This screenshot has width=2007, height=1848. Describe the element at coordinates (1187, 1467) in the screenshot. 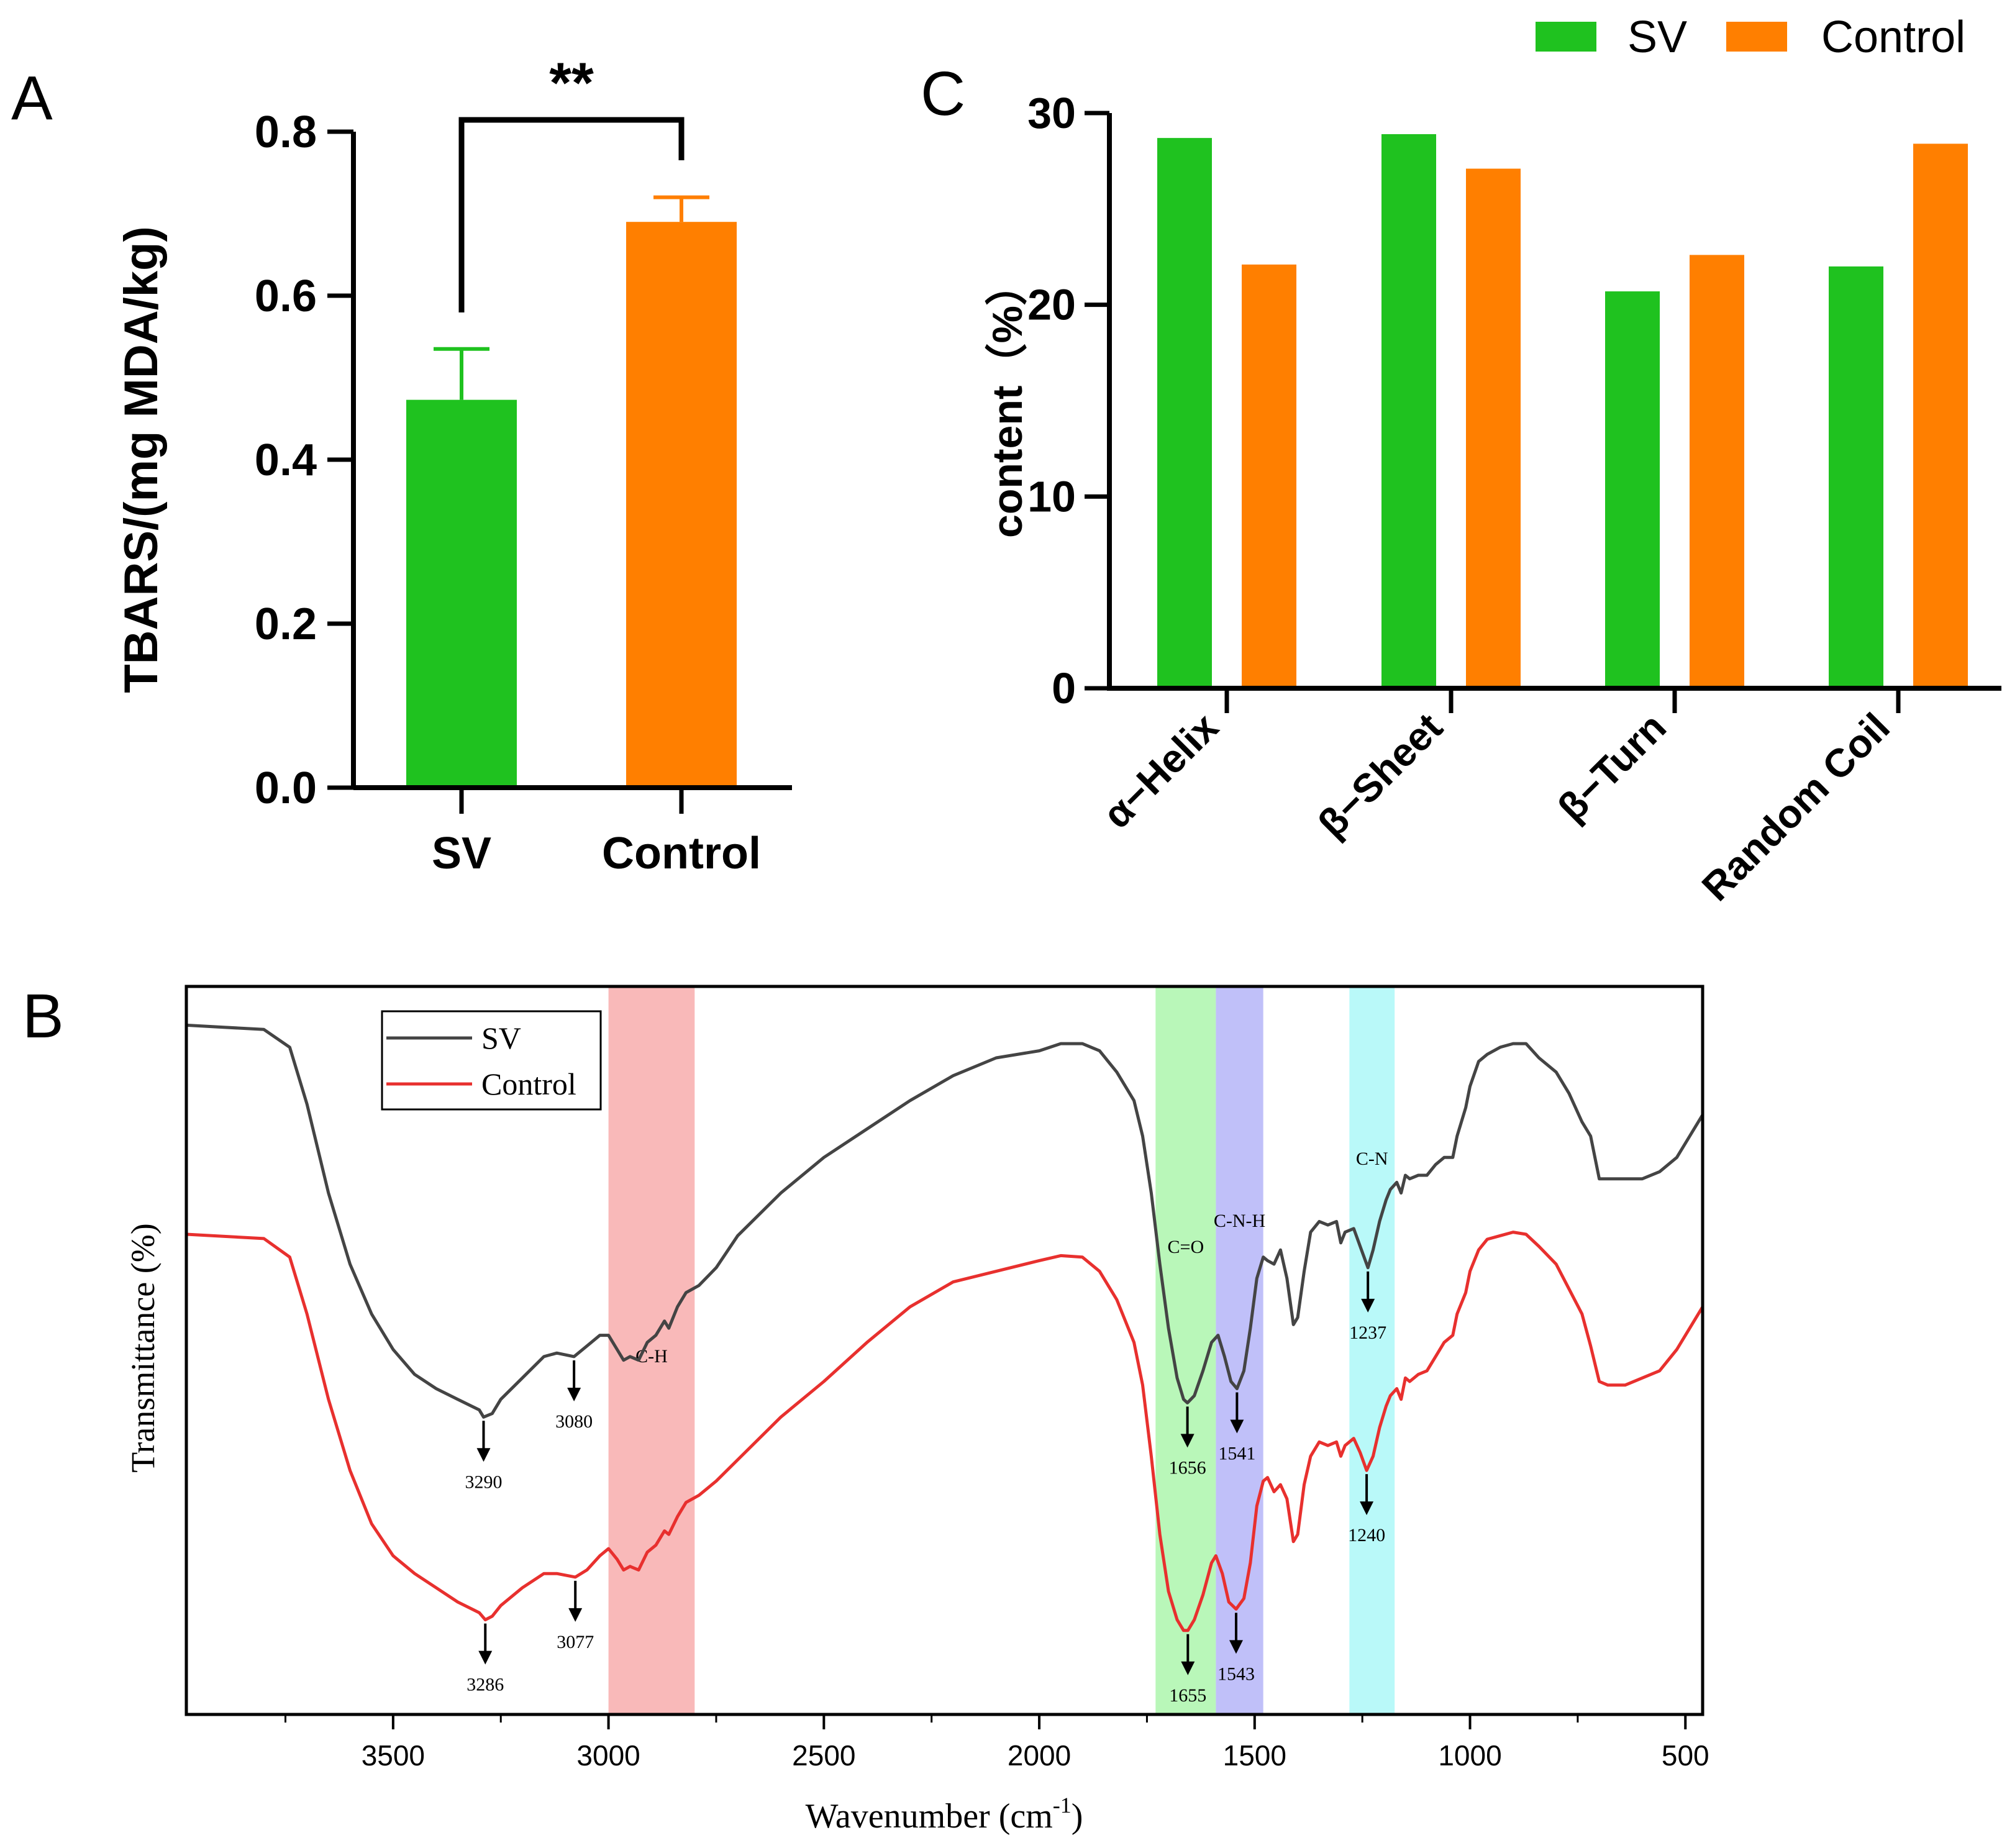

I see `annotation-label-2: 1656` at that location.